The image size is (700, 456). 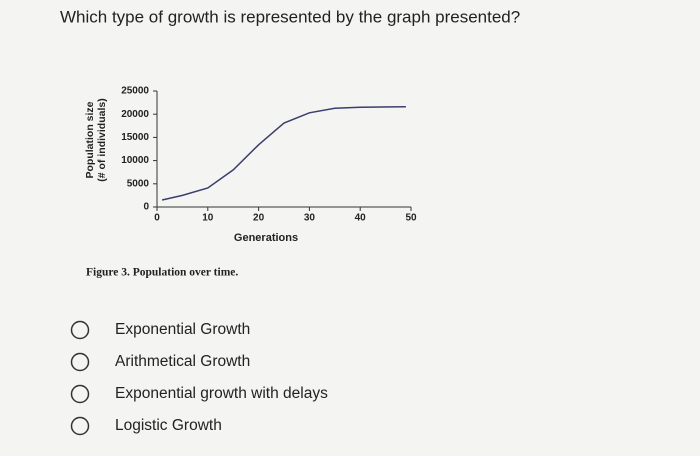 I want to click on y-tick-label: 15000, so click(x=135, y=137).